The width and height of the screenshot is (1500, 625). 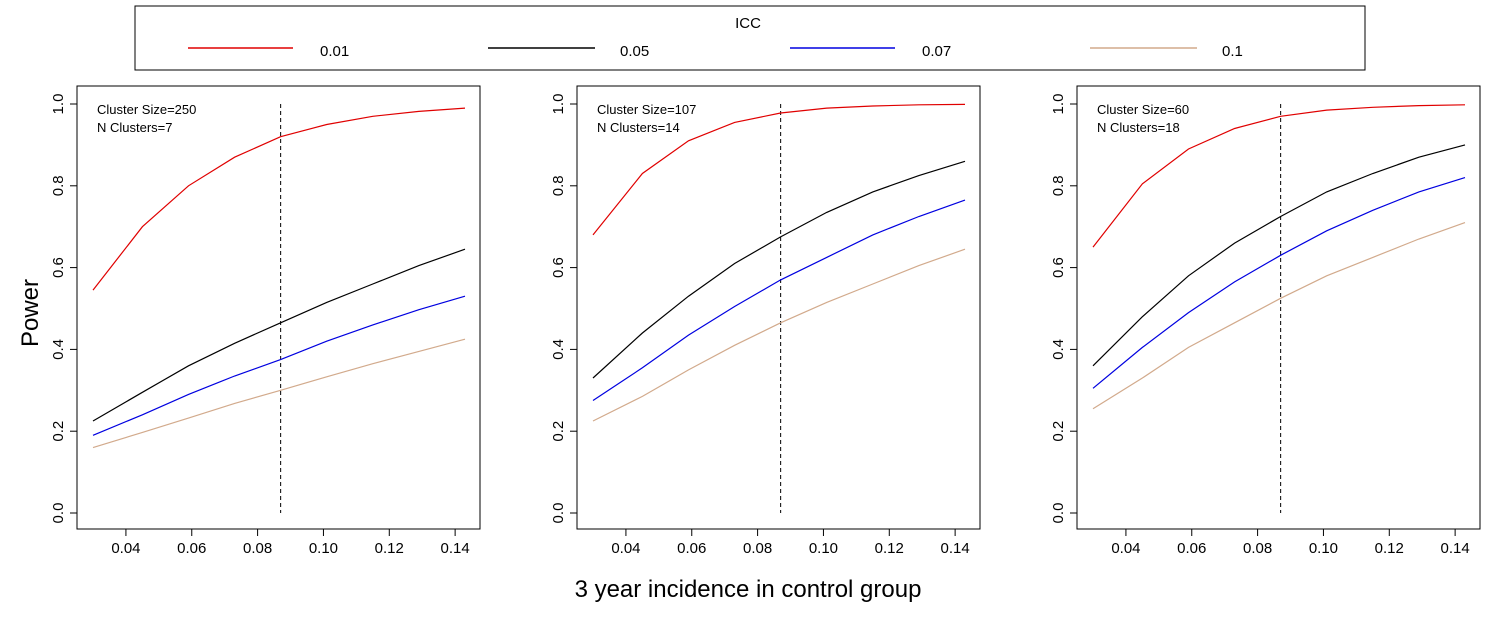 I want to click on panel-annotation: Cluster Size=60, so click(x=1143, y=109).